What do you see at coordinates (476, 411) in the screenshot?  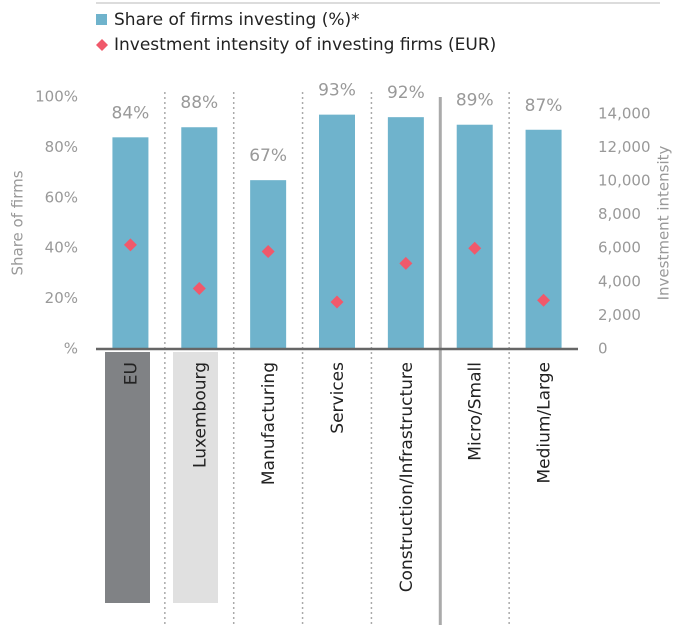 I see `x-tick-label: Micro/Small` at bounding box center [476, 411].